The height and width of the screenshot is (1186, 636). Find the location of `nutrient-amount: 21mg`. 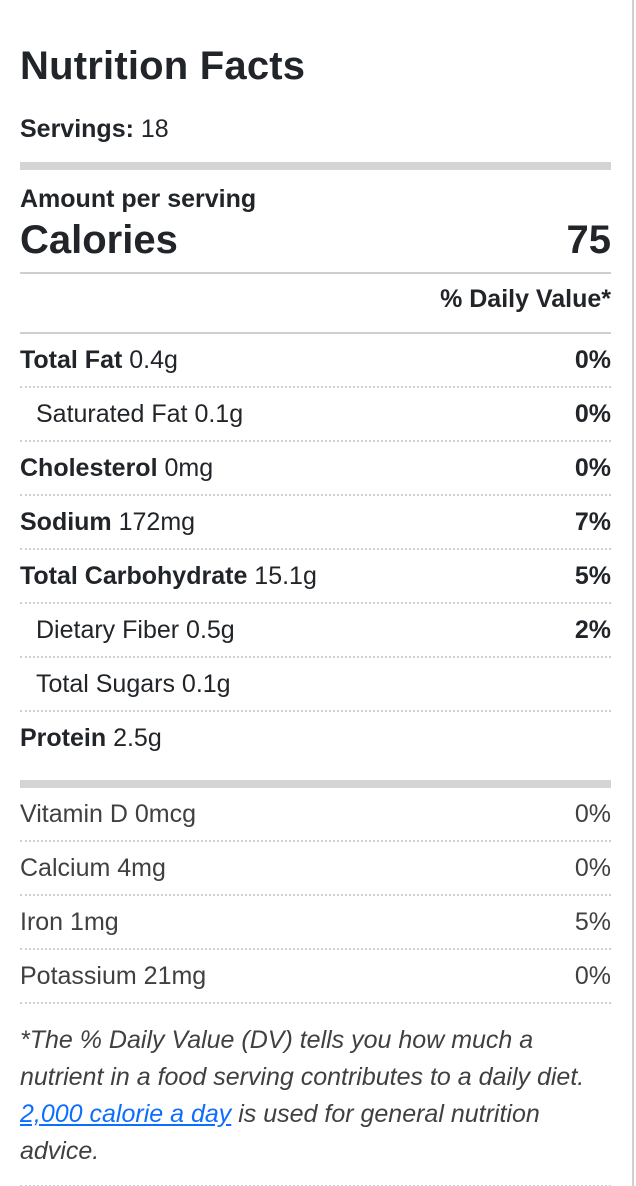

nutrient-amount: 21mg is located at coordinates (175, 976).